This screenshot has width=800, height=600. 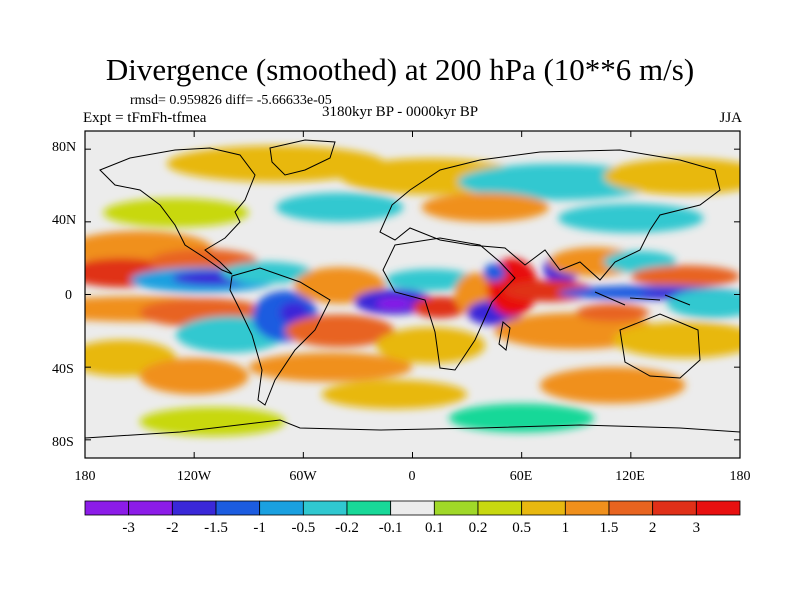 What do you see at coordinates (504, 336) in the screenshot?
I see `coast-madagascar` at bounding box center [504, 336].